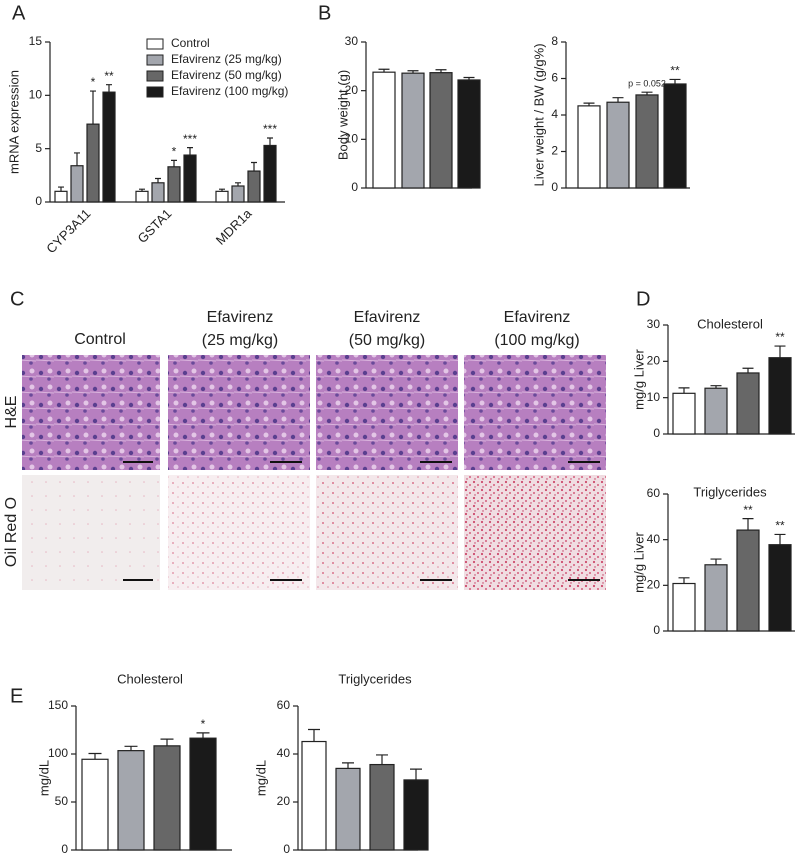  What do you see at coordinates (58, 705) in the screenshot?
I see `y-tick-label: 150` at bounding box center [58, 705].